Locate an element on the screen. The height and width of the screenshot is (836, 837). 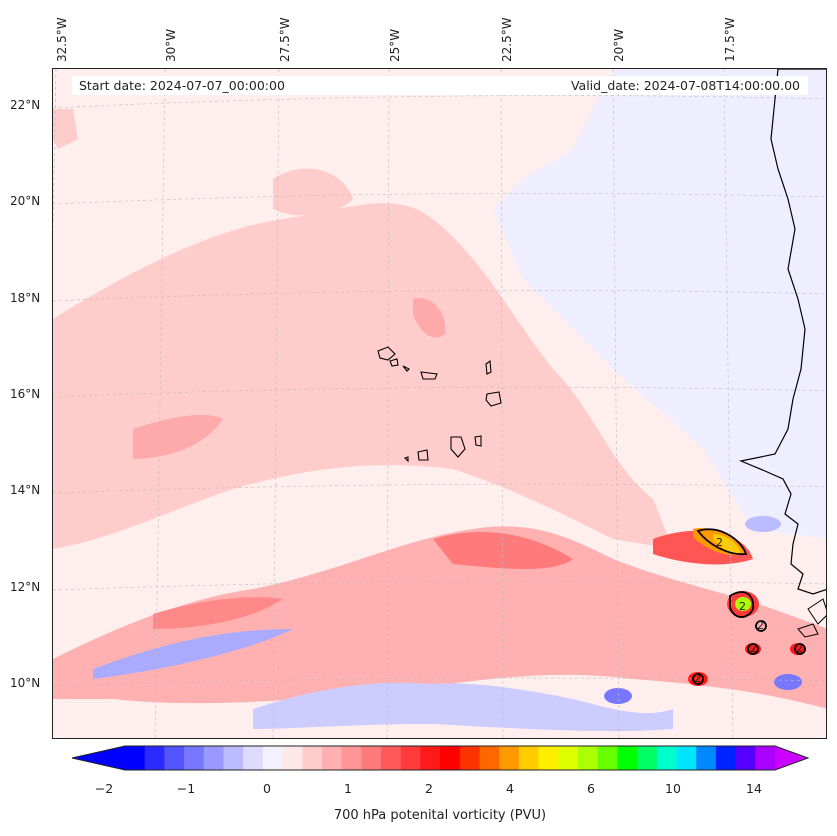
colorbar-tick: 6 is located at coordinates (591, 788).